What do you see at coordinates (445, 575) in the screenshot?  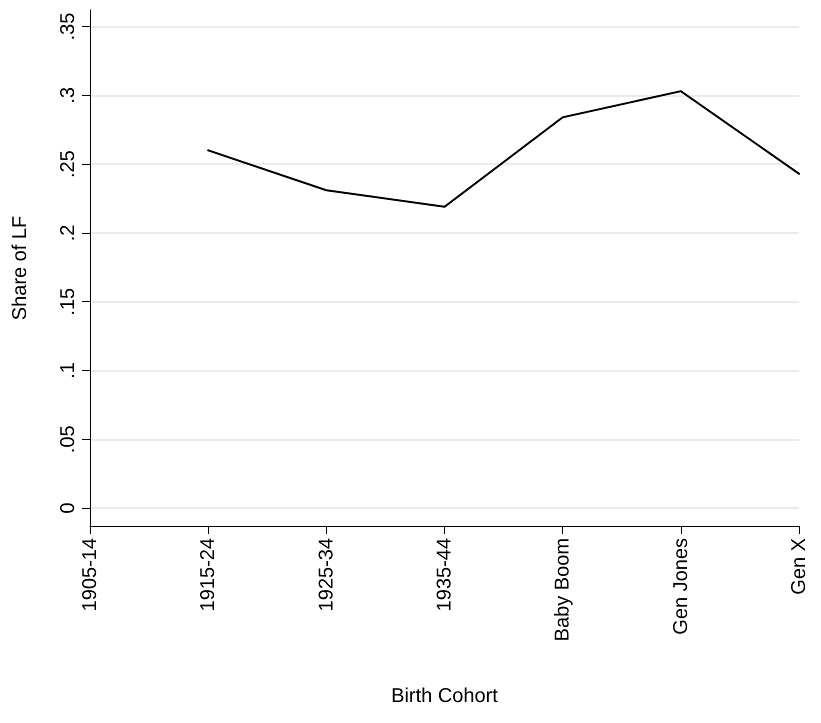 I see `x-tick-label: 1935-44` at bounding box center [445, 575].